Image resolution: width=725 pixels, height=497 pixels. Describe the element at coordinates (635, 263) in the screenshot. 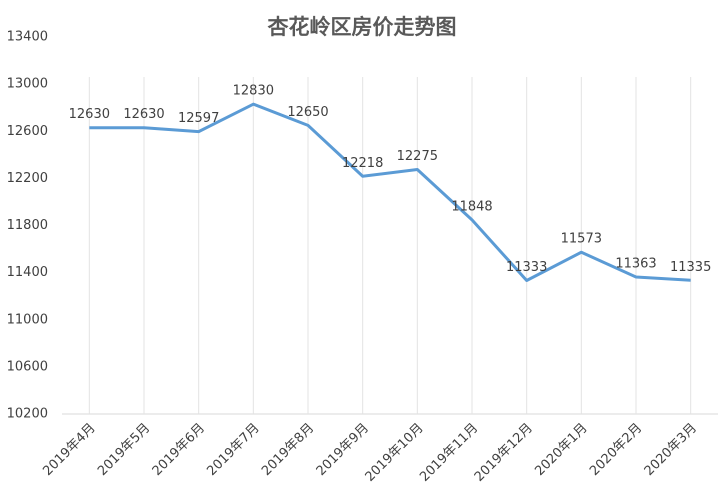

I see `data-label: 11363` at that location.